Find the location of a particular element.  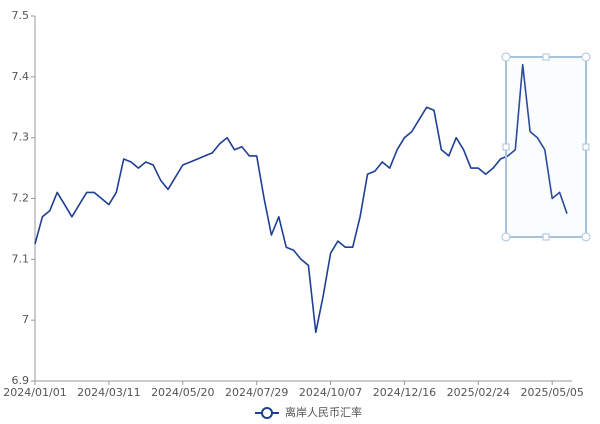

brush is located at coordinates (546, 147).